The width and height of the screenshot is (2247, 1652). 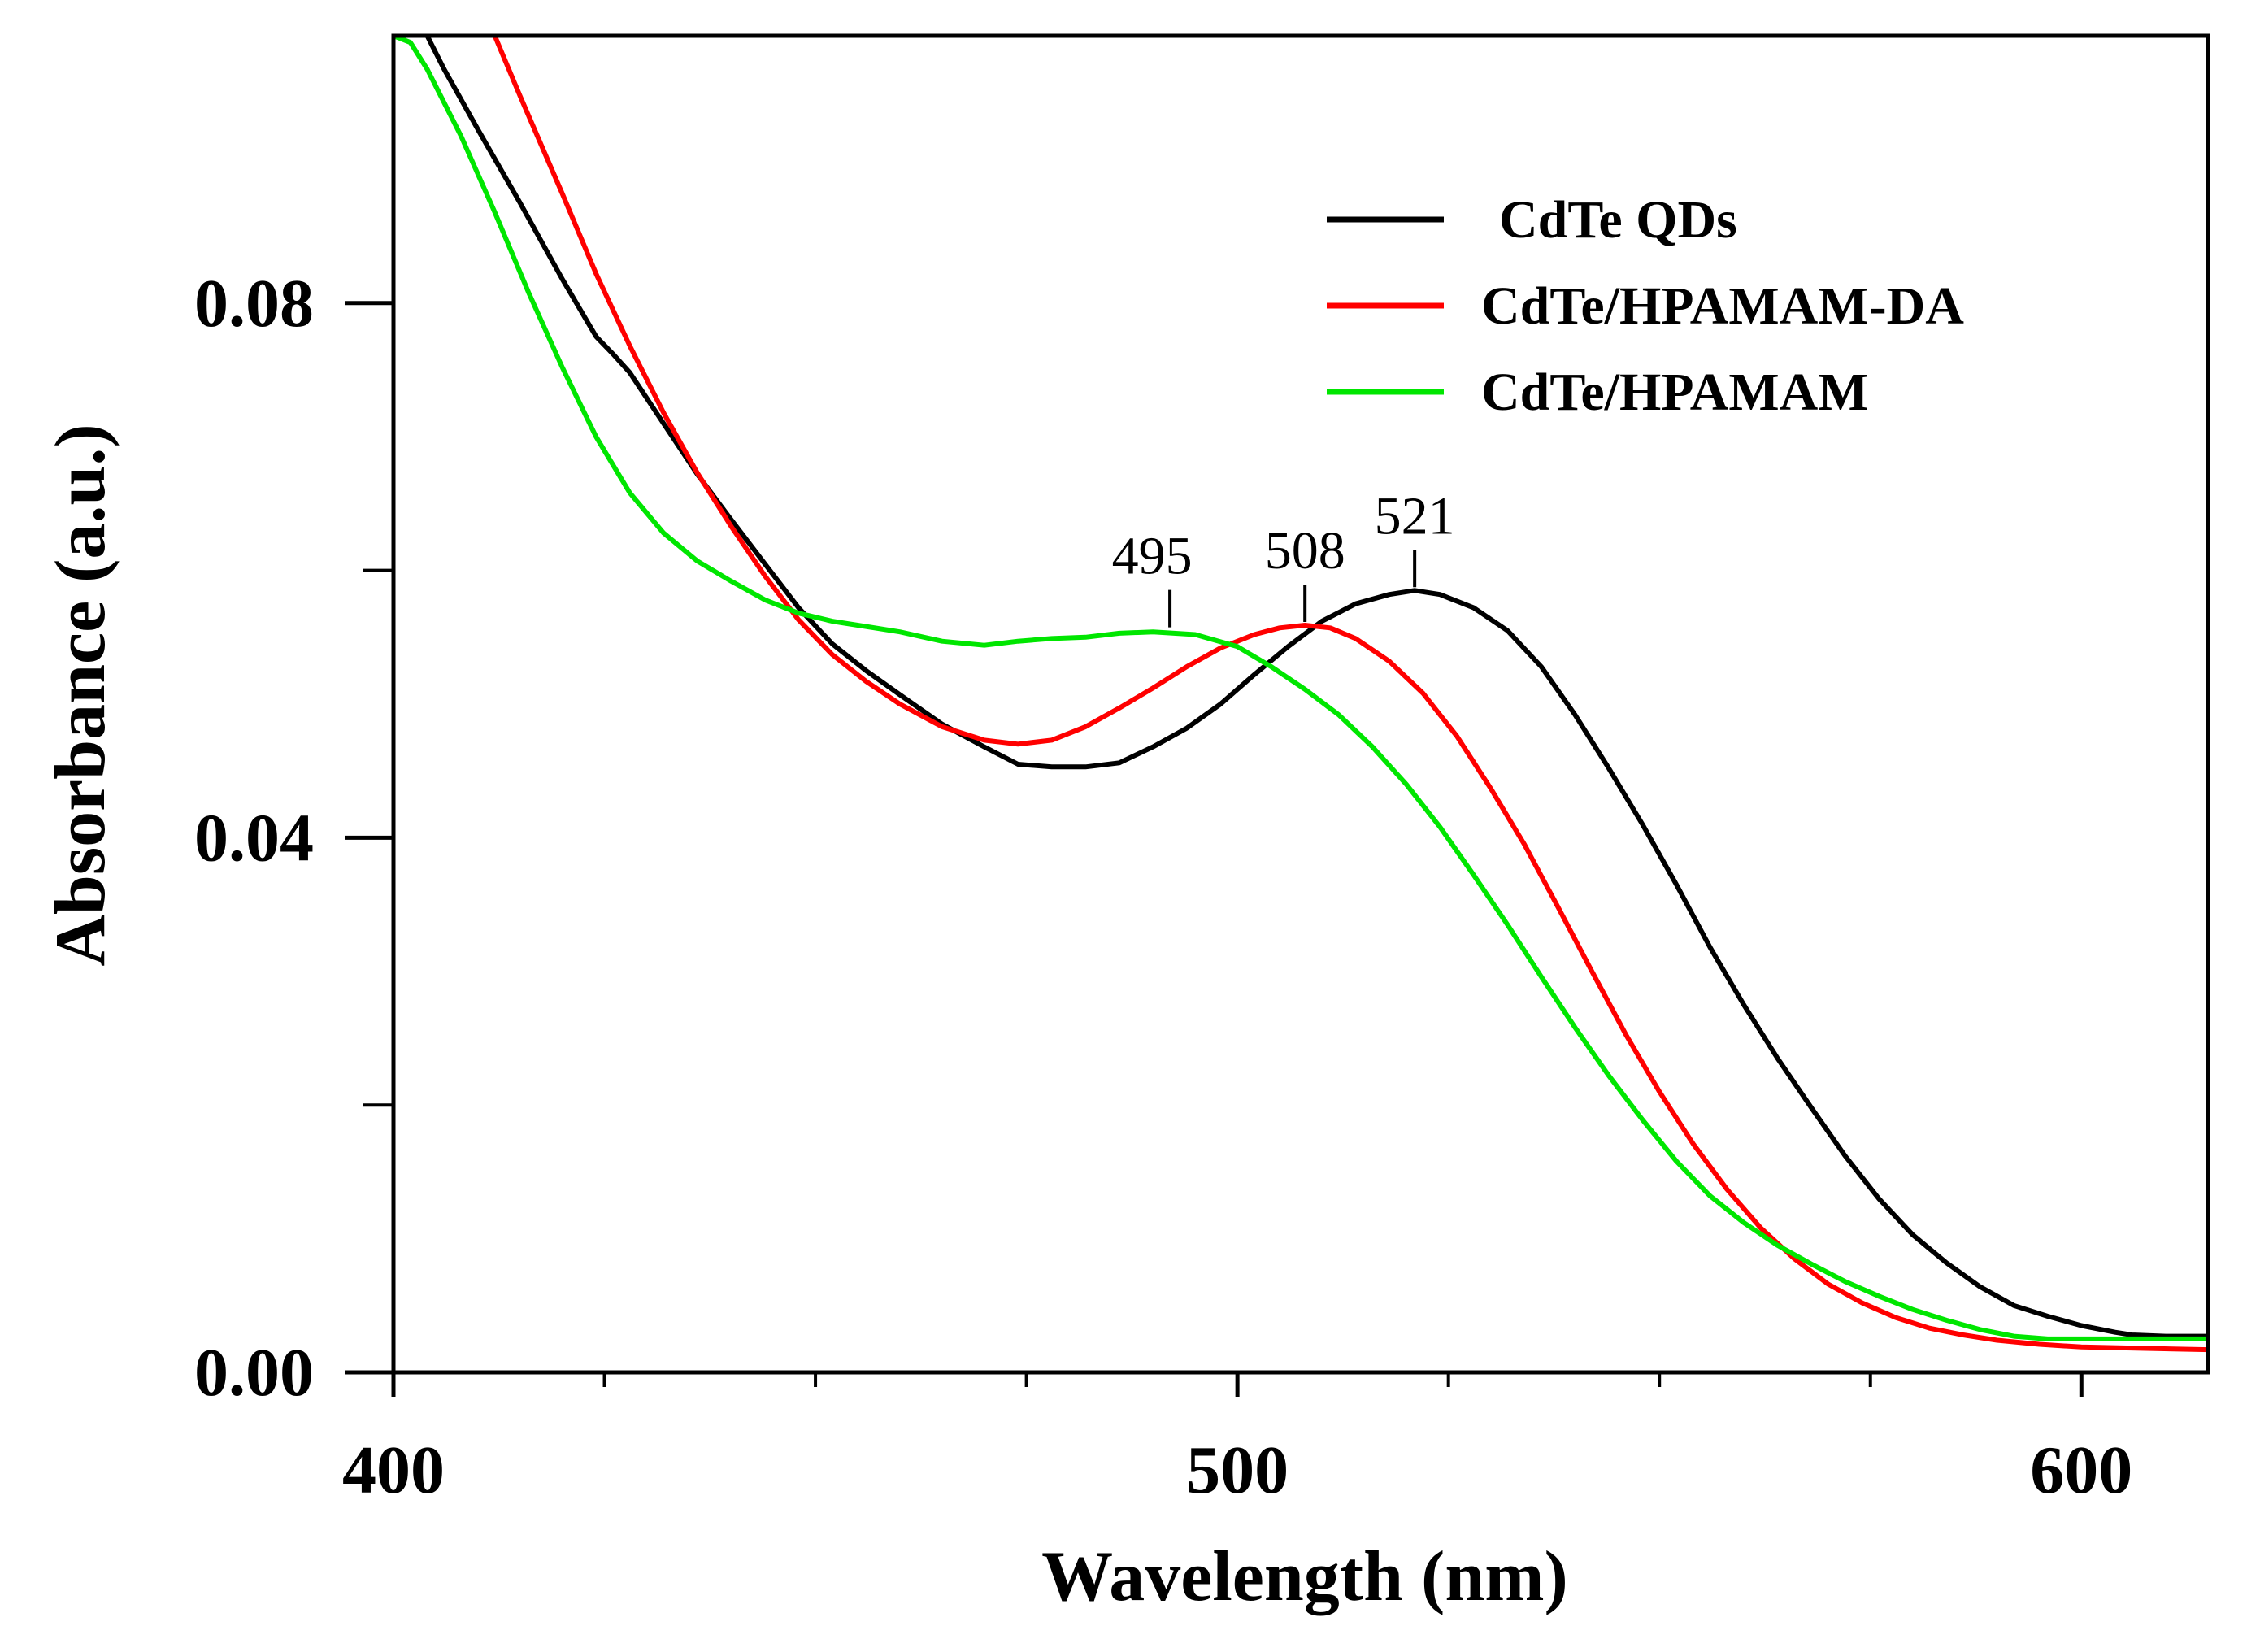 What do you see at coordinates (1305, 550) in the screenshot?
I see `peak-label-1: 508` at bounding box center [1305, 550].